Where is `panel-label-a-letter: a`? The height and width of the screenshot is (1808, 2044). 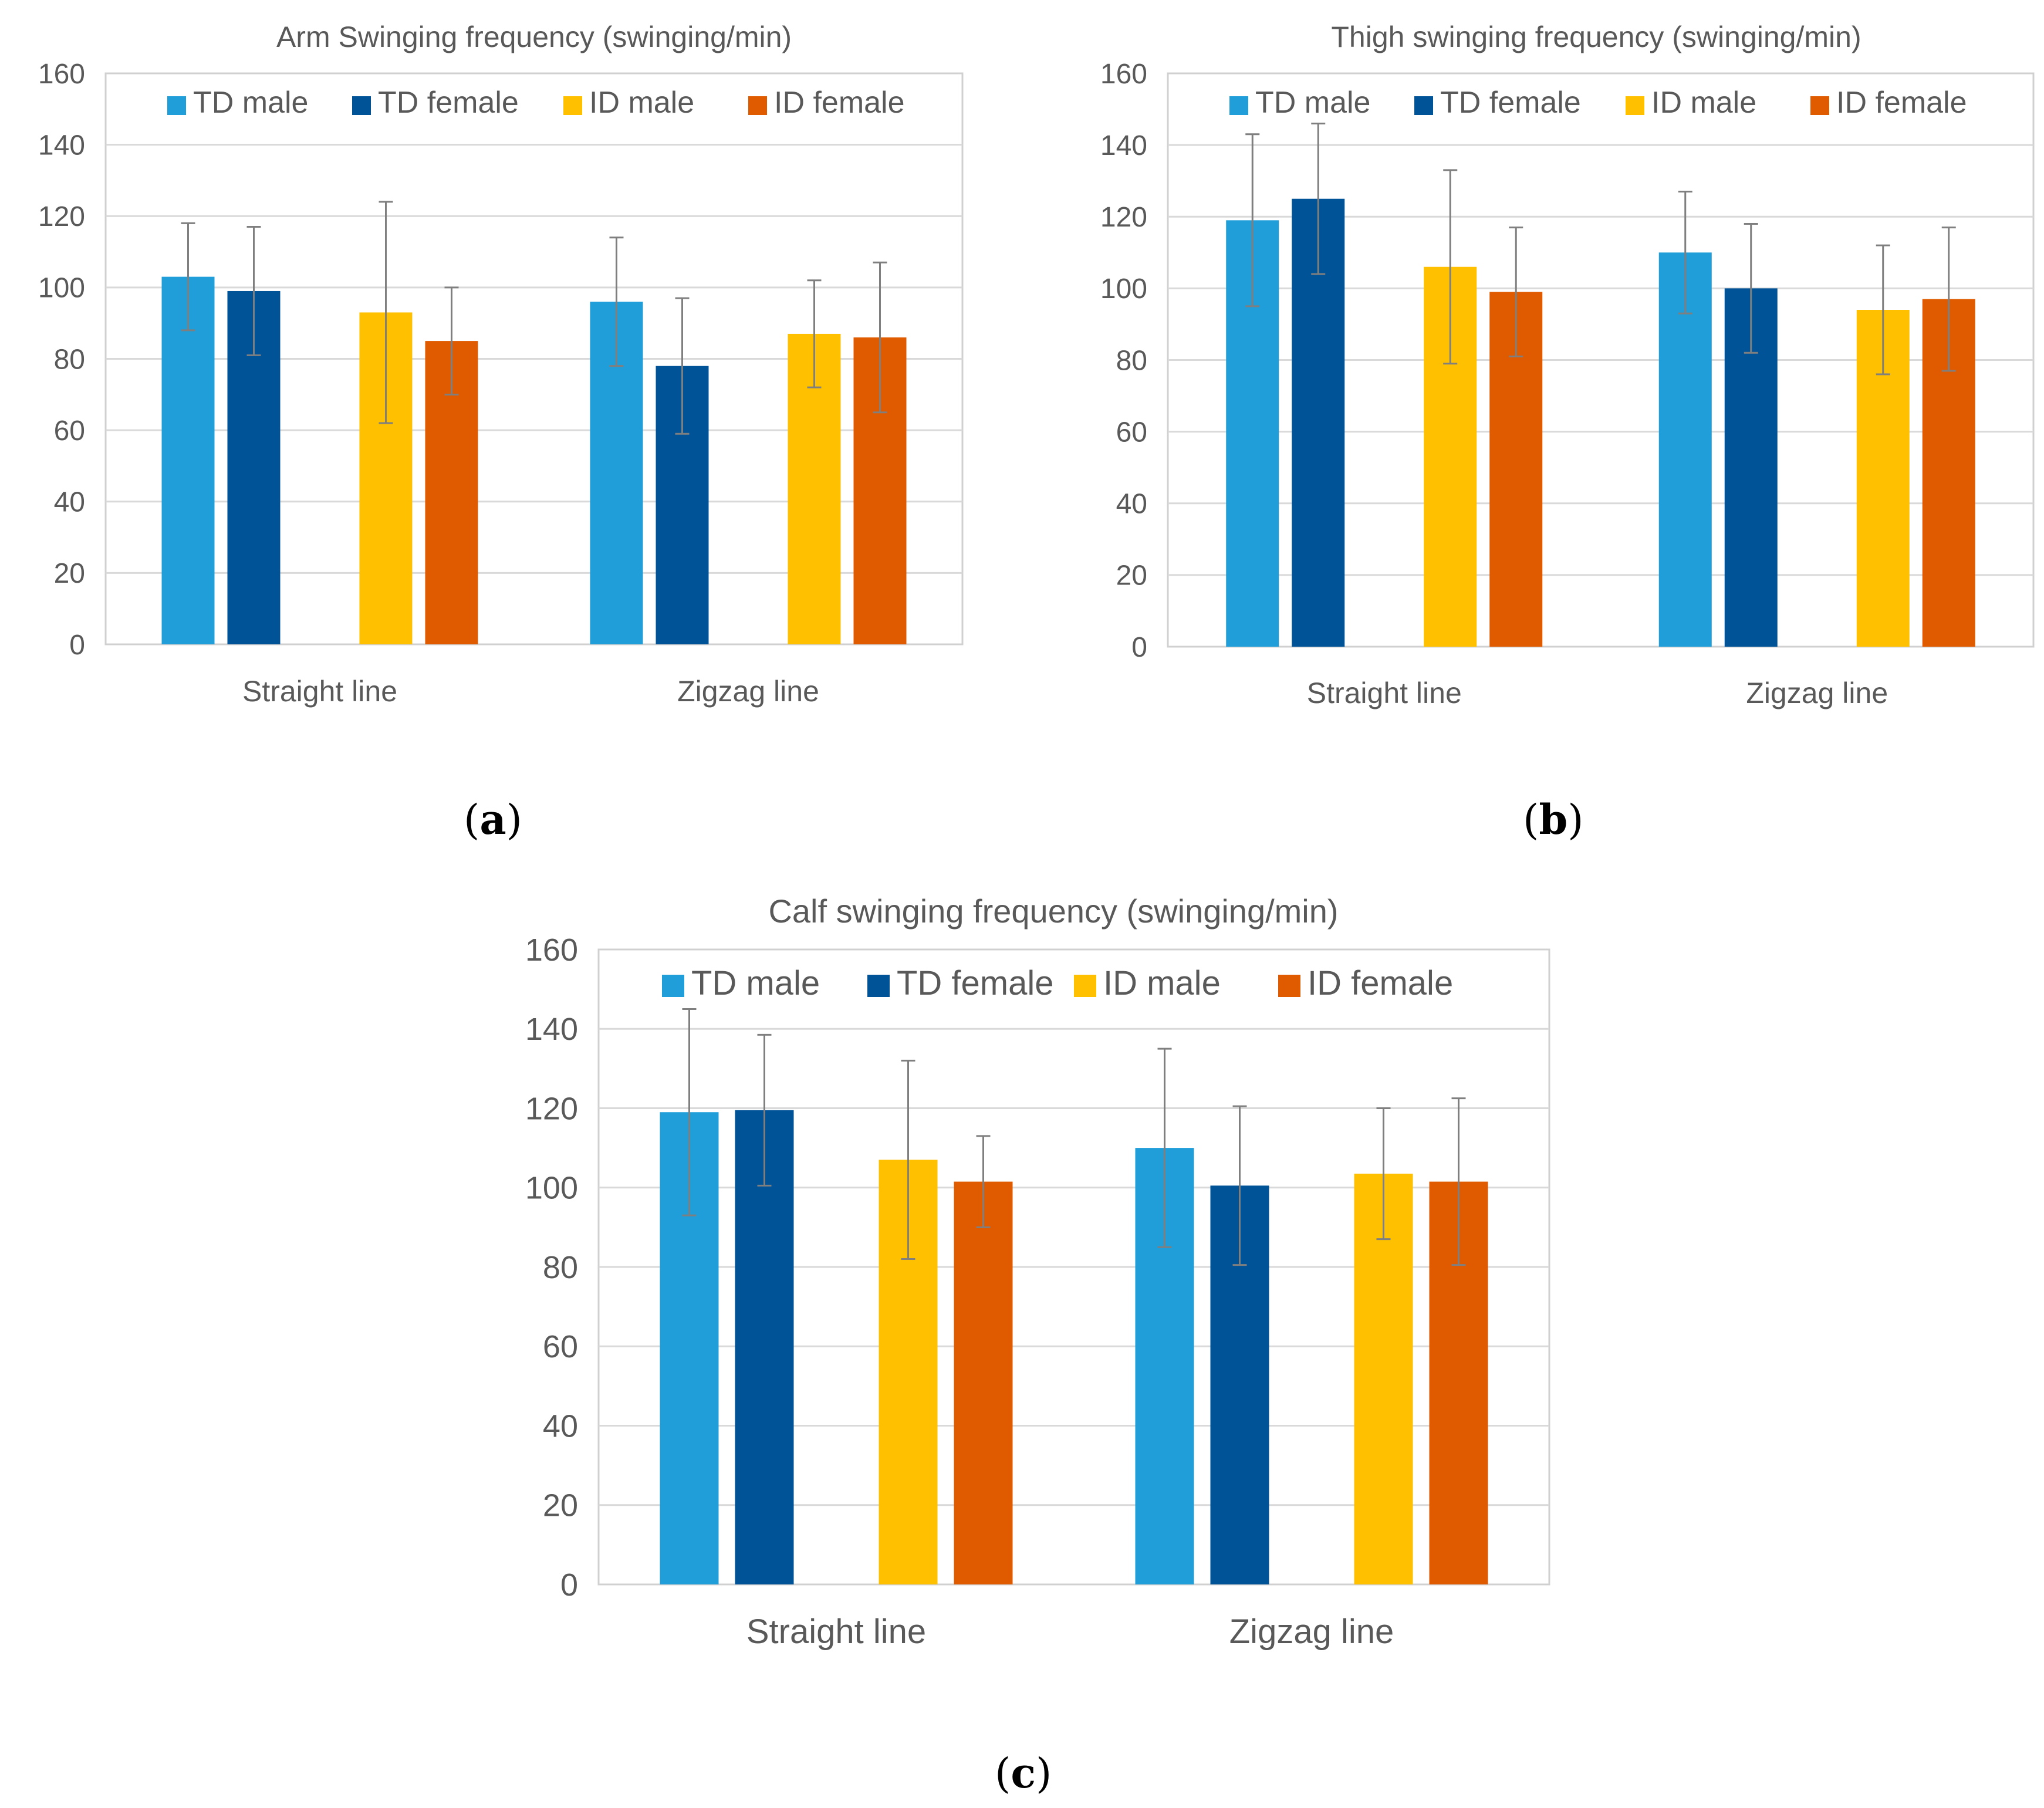
panel-label-a-letter: a is located at coordinates (493, 820).